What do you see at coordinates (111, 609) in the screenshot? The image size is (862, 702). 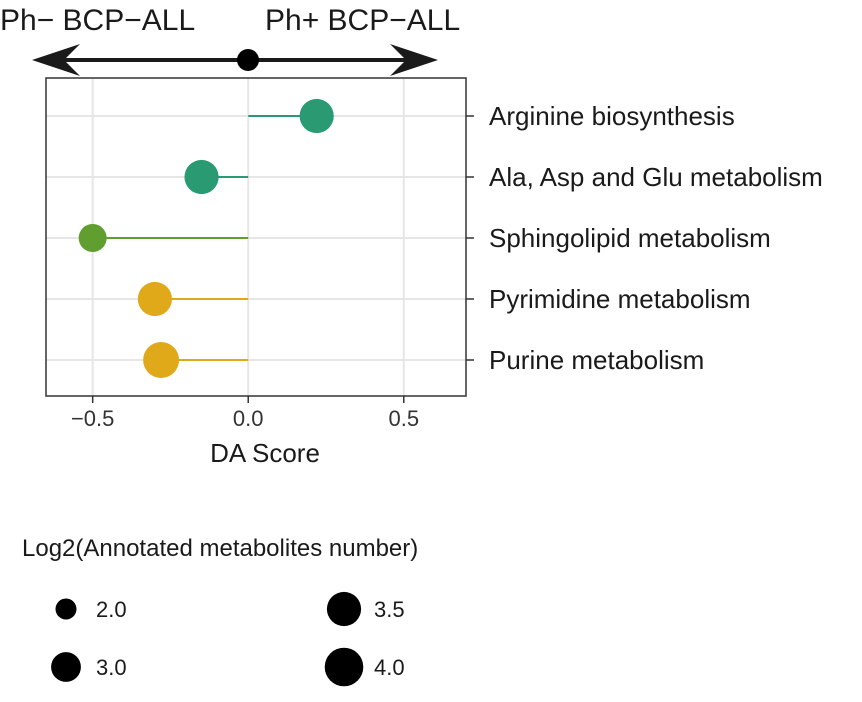 I see `legend-label: 2.0` at bounding box center [111, 609].